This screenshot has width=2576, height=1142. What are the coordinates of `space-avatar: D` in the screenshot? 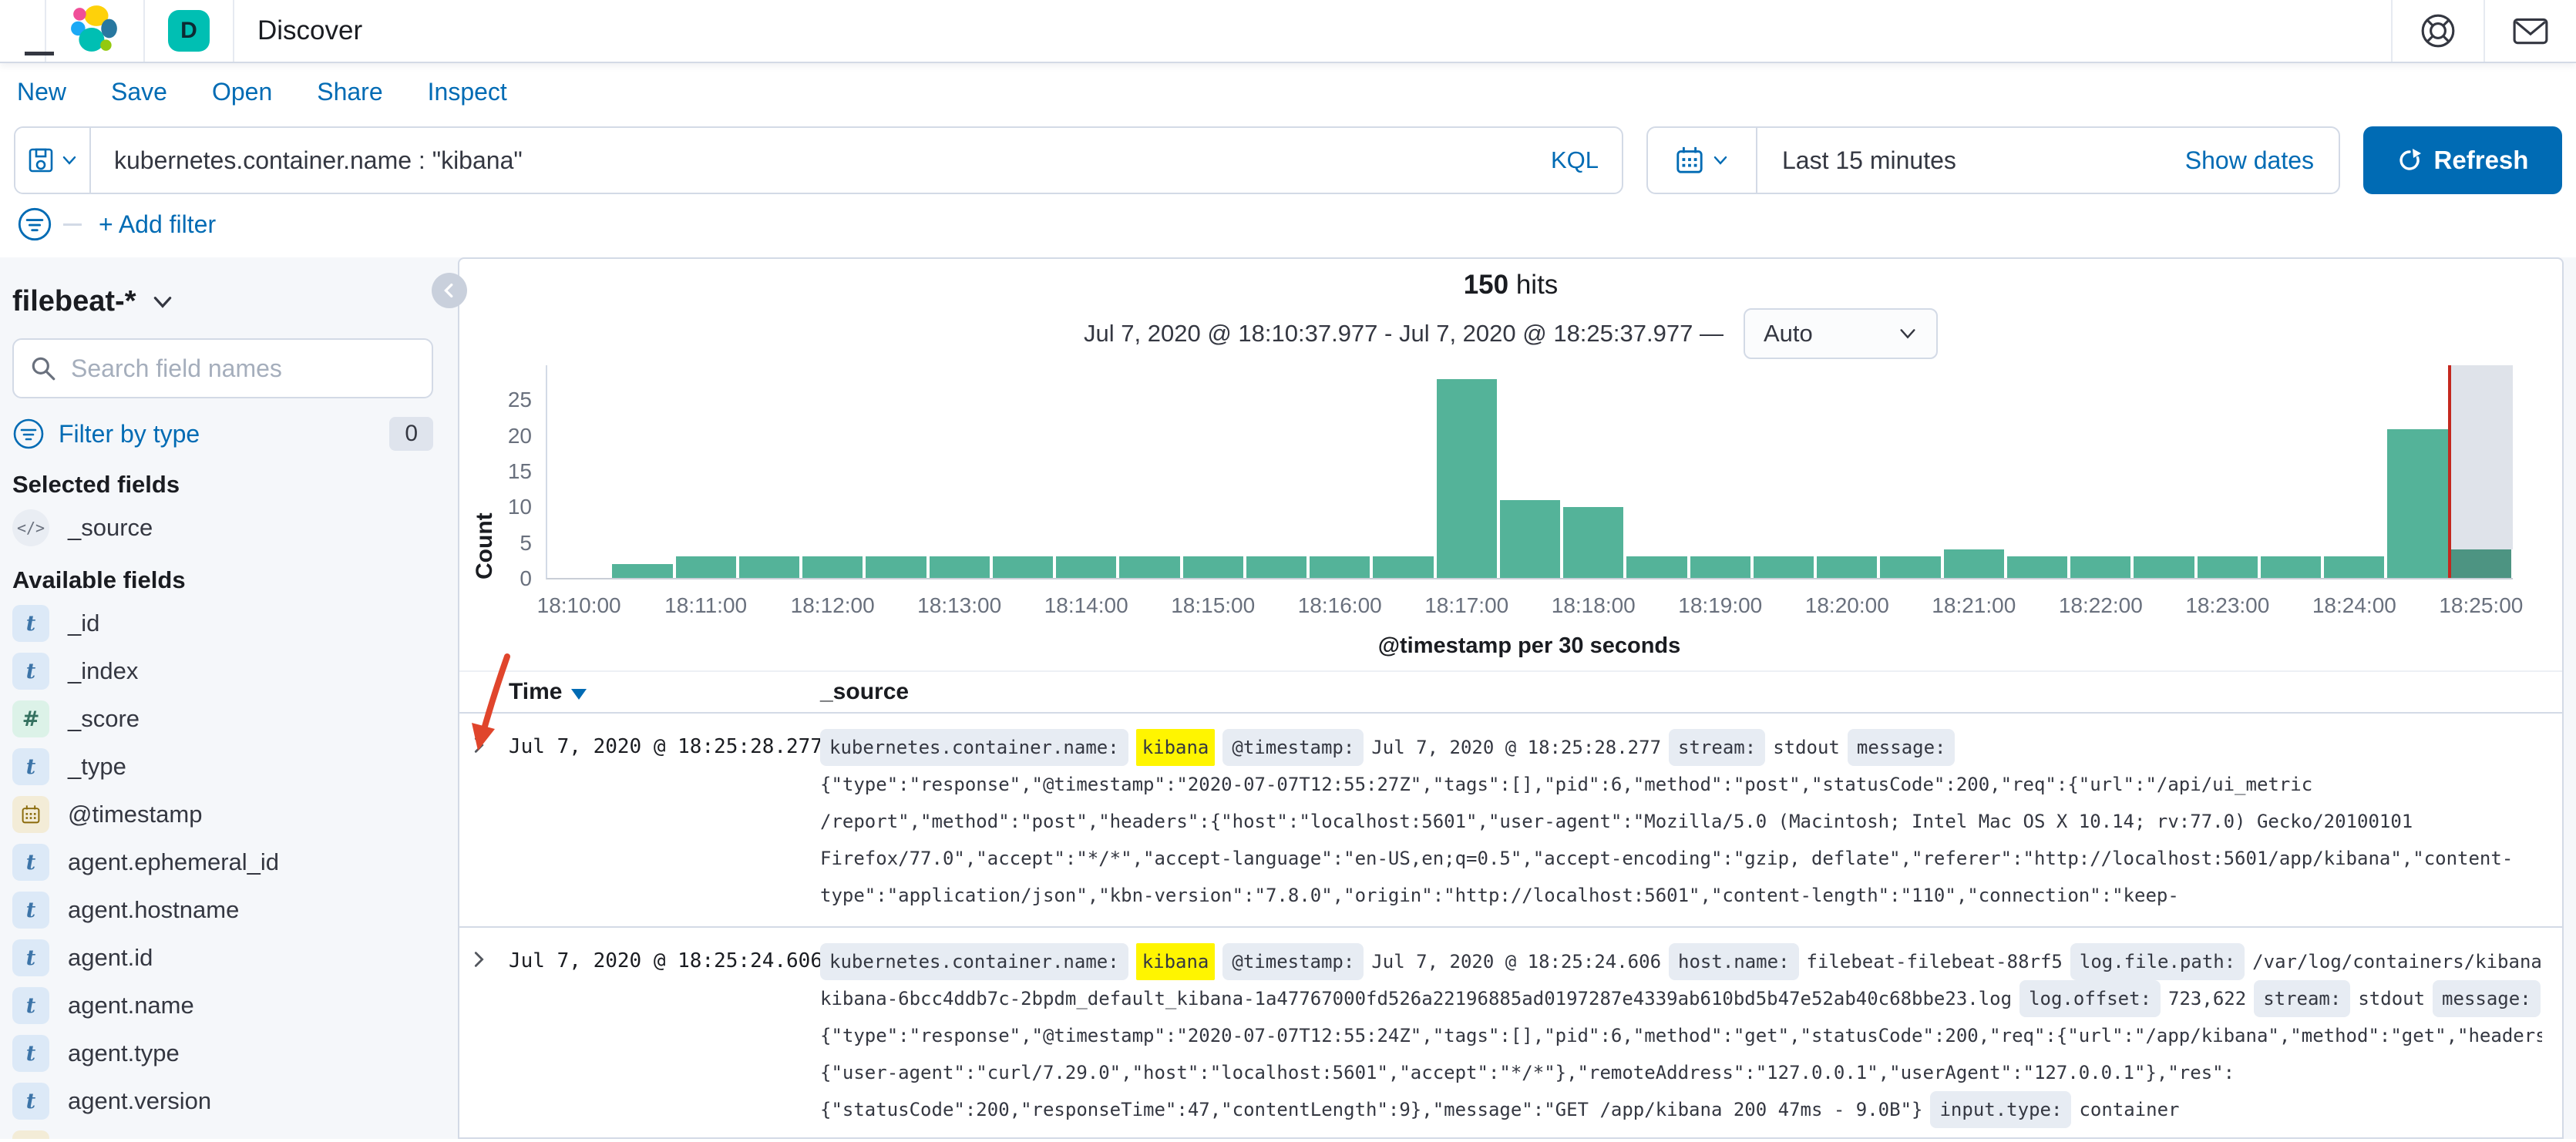 It's located at (189, 31).